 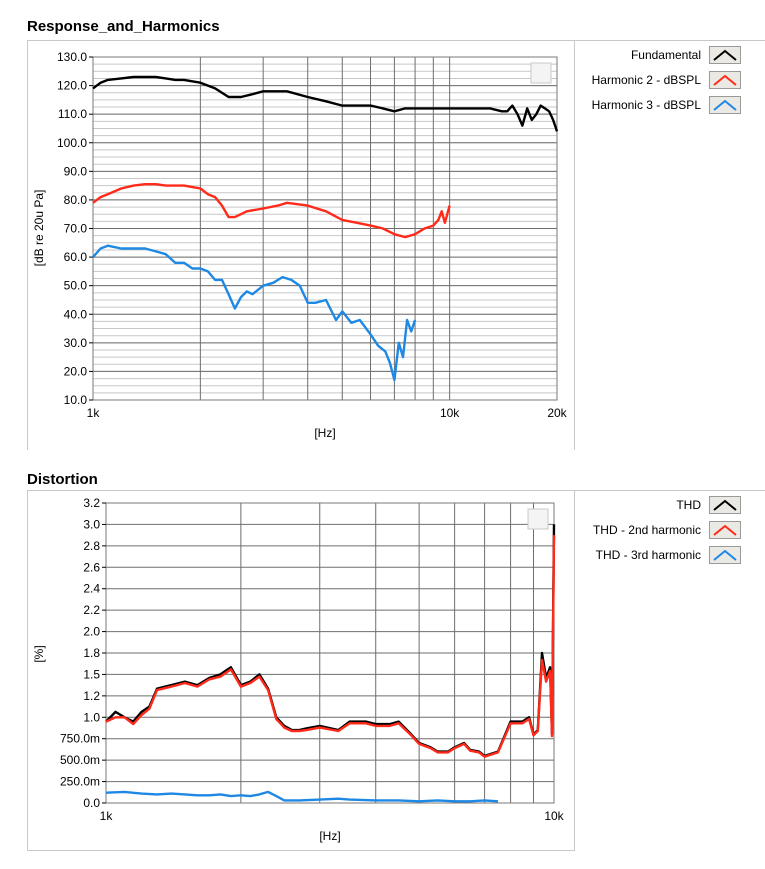 What do you see at coordinates (39, 653) in the screenshot?
I see `y-axis-label: [%]` at bounding box center [39, 653].